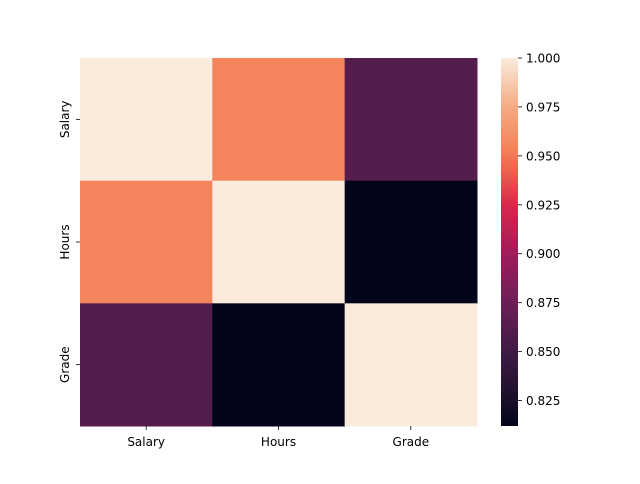 Image resolution: width=640 pixels, height=484 pixels. Describe the element at coordinates (543, 156) in the screenshot. I see `colorbar-tick-label: 0.950` at that location.